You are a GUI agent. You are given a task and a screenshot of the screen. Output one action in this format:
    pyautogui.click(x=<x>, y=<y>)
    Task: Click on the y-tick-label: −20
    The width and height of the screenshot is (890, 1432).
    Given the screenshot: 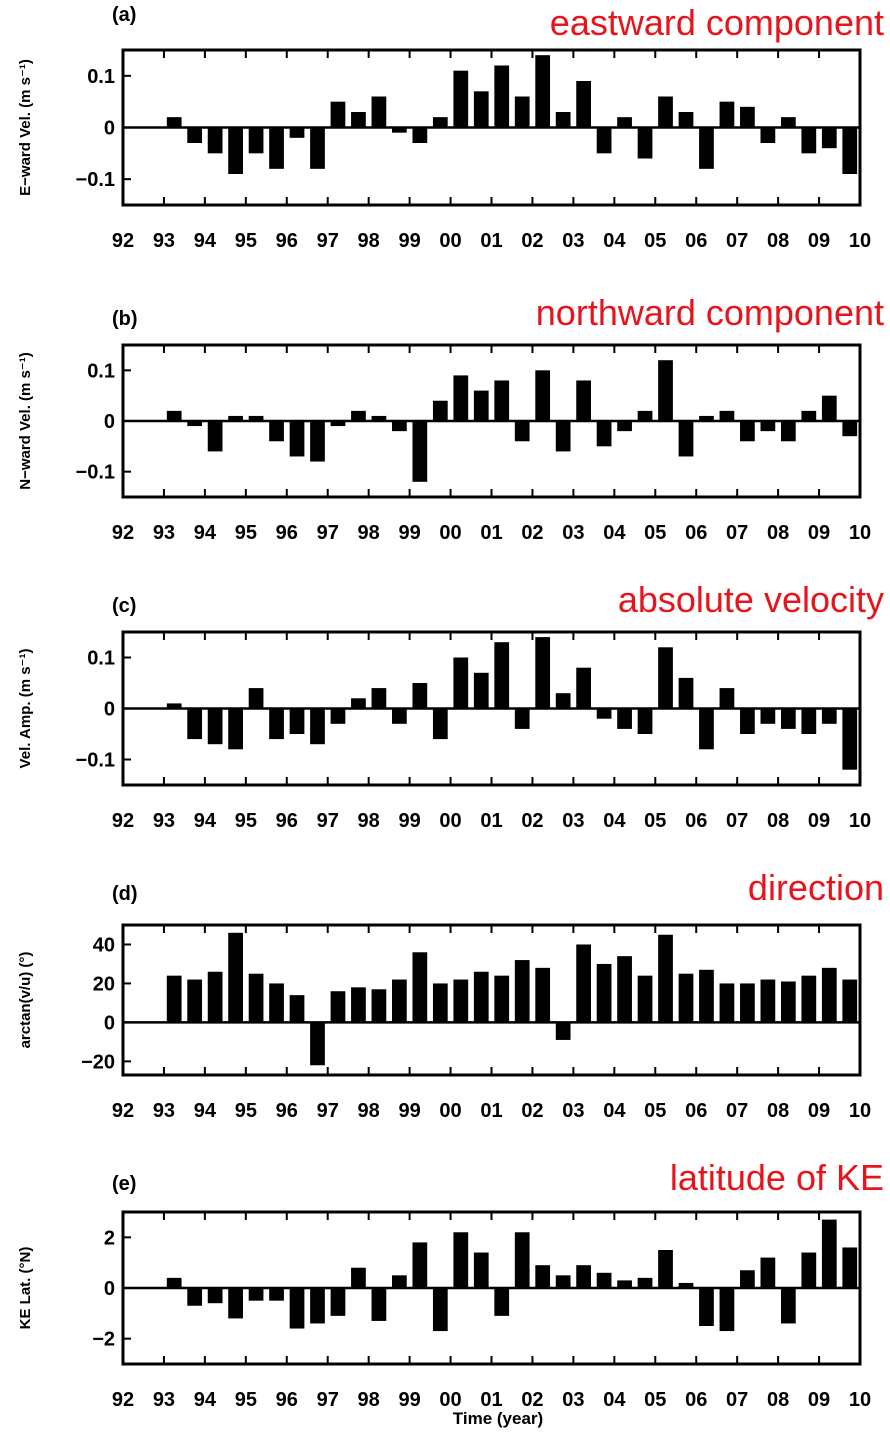 What is the action you would take?
    pyautogui.click(x=98, y=1062)
    